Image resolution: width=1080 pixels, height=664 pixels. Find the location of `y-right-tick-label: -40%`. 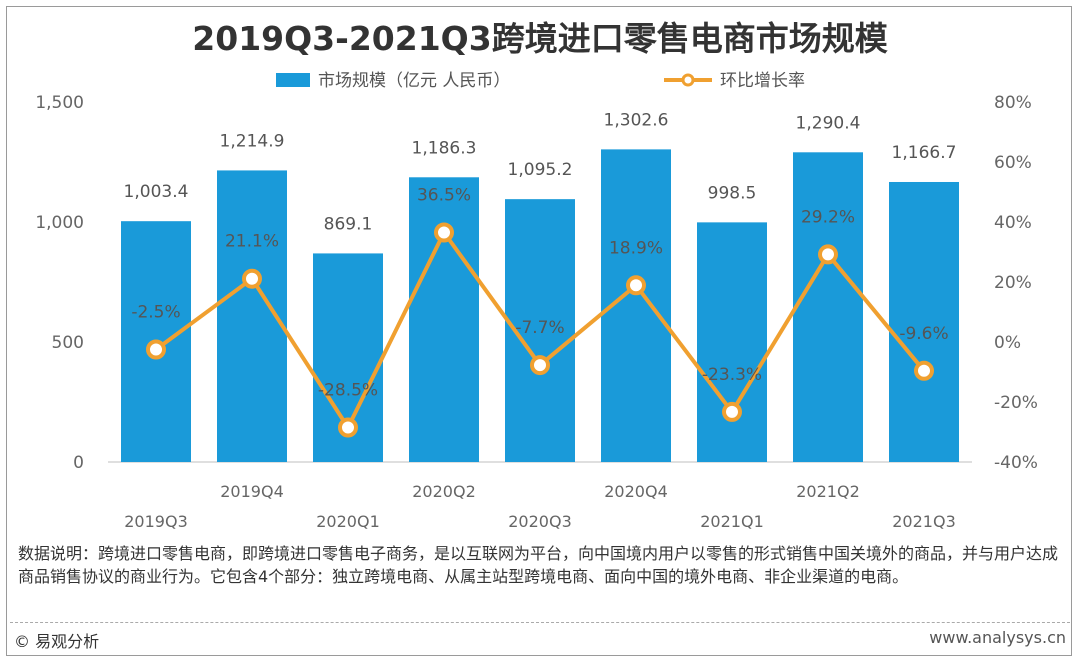

y-right-tick-label: -40% is located at coordinates (1016, 463).